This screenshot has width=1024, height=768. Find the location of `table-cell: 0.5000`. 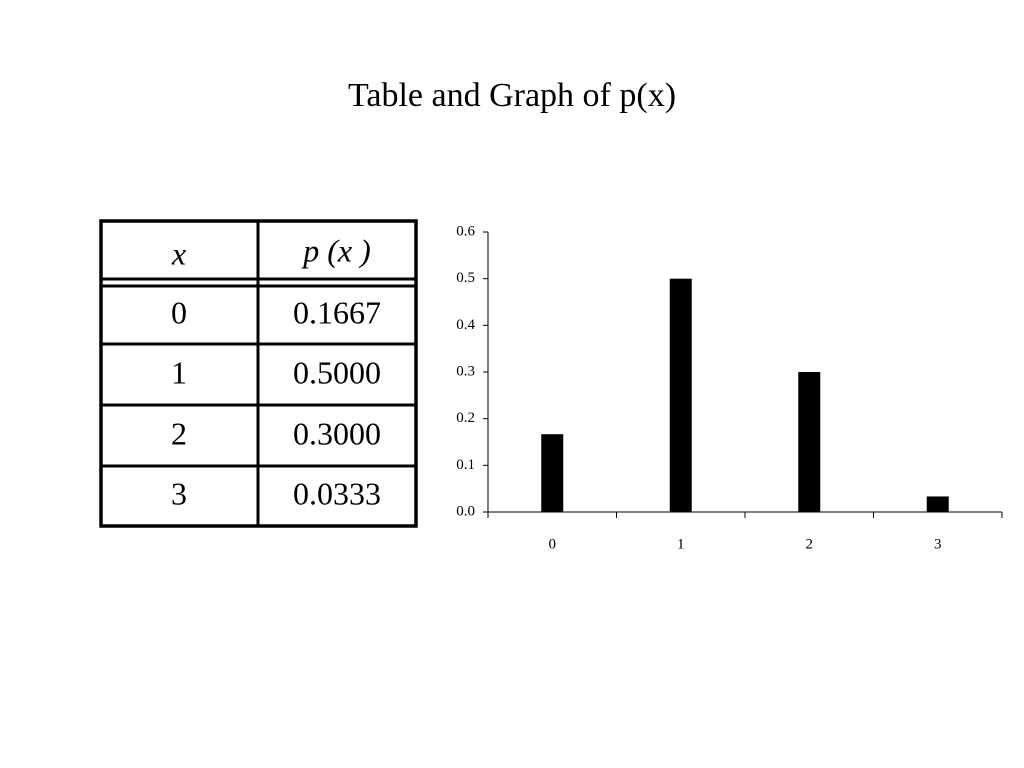

table-cell: 0.5000 is located at coordinates (337, 372).